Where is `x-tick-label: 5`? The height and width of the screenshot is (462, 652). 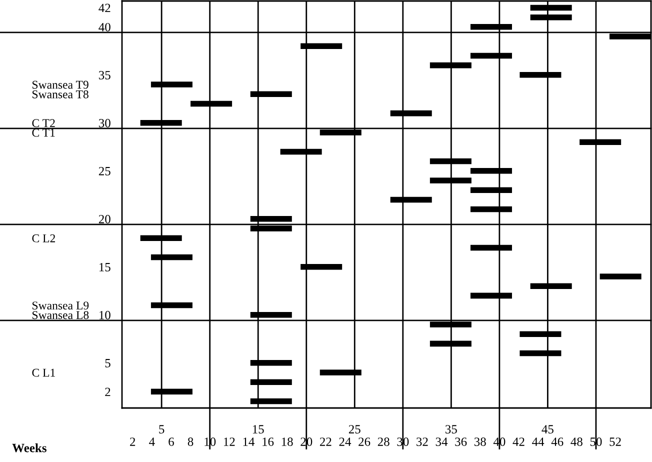 x-tick-label: 5 is located at coordinates (161, 429).